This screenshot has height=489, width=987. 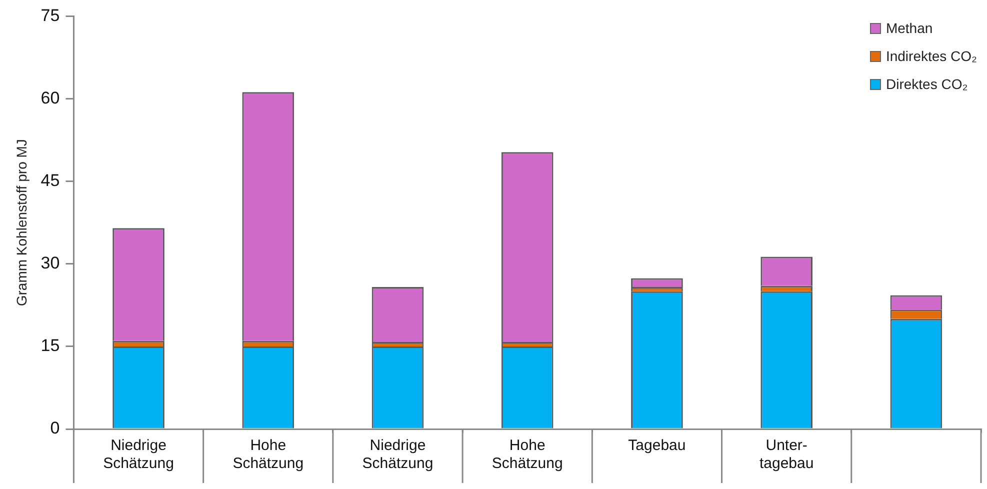 I want to click on y-tick-label: 30, so click(x=50, y=263).